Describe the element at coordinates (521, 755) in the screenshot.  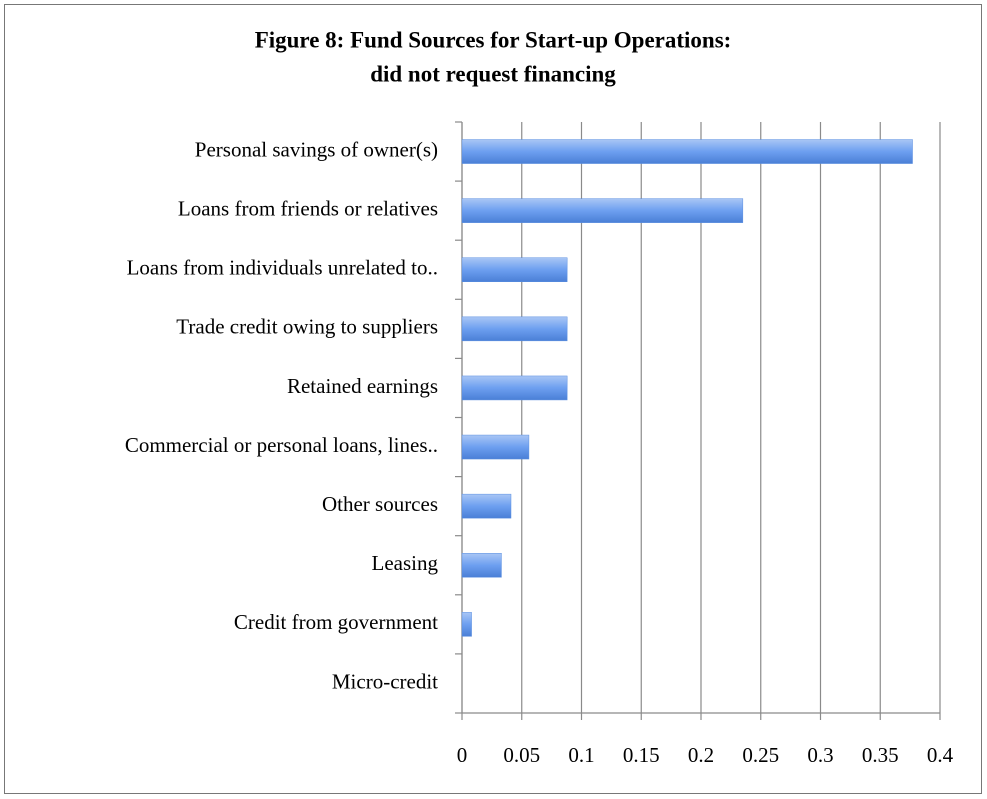
I see `x-tick-label: 0.05` at that location.